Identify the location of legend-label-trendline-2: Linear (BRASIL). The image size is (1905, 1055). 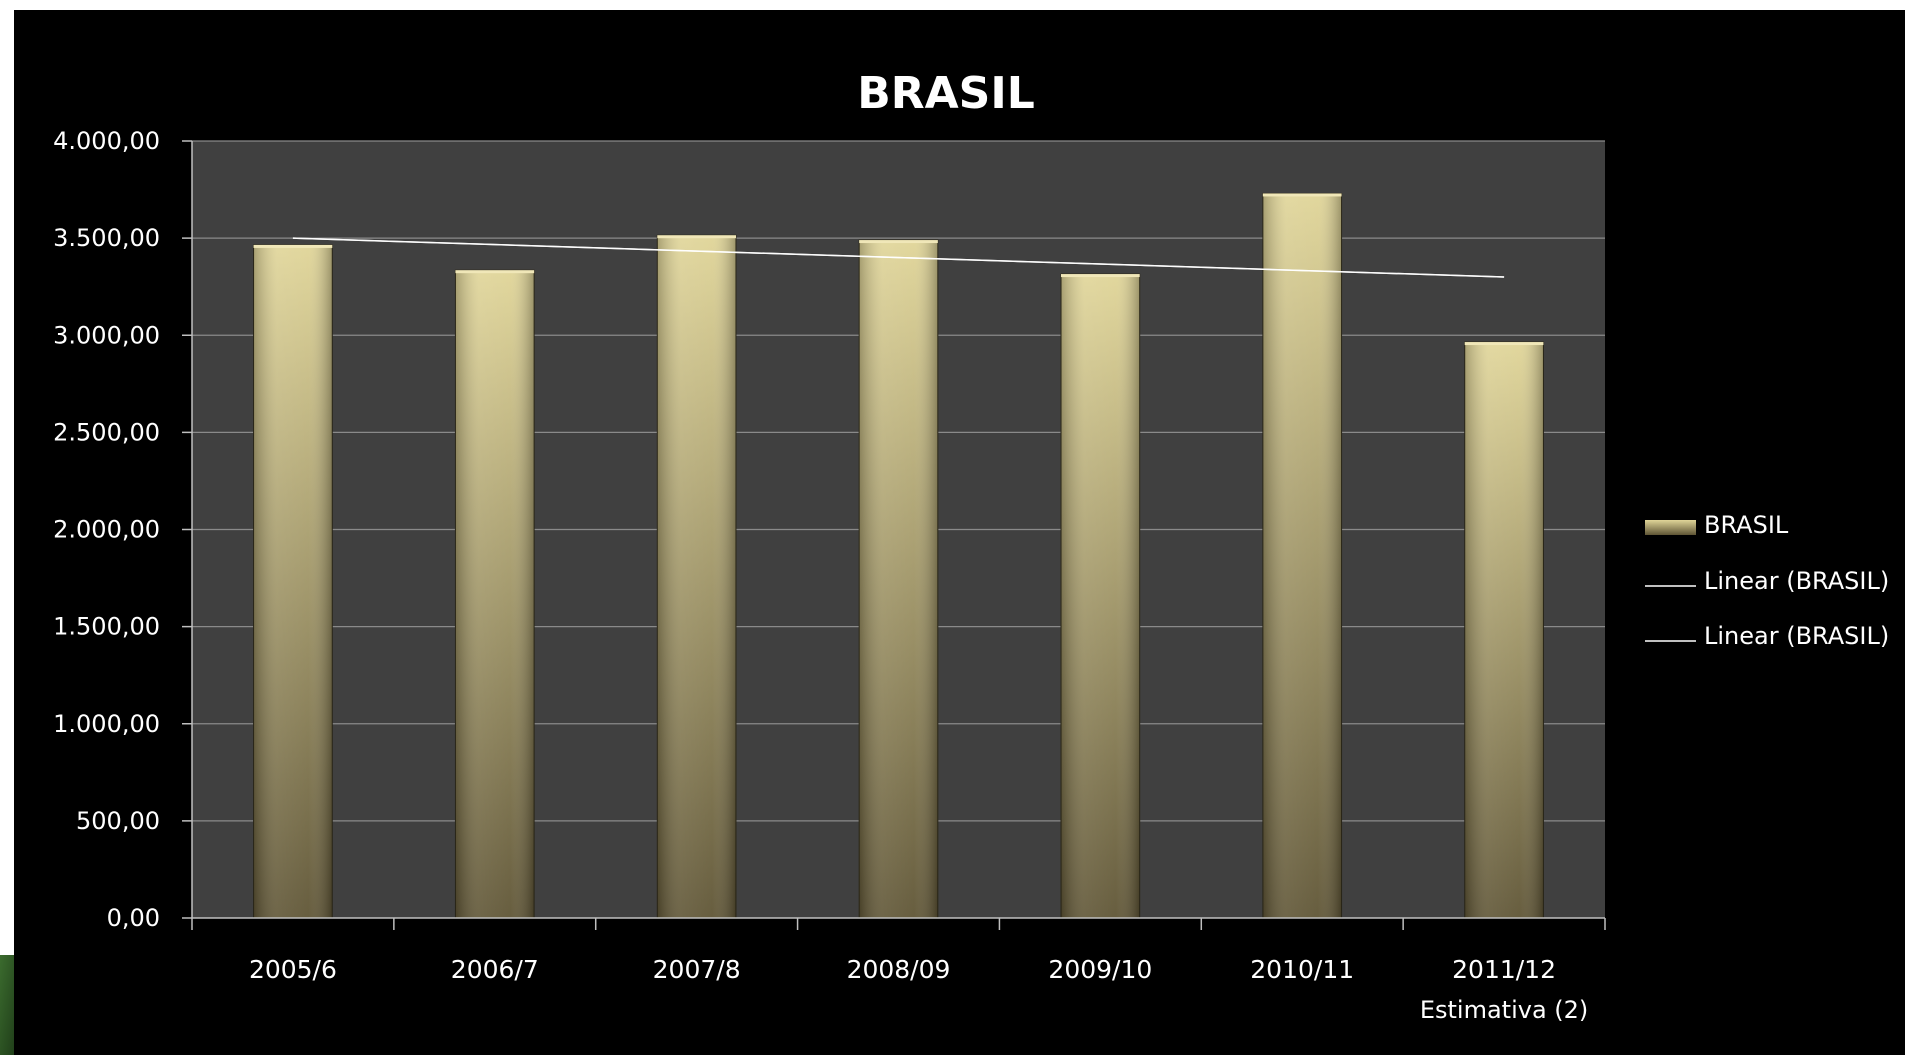
(1796, 636).